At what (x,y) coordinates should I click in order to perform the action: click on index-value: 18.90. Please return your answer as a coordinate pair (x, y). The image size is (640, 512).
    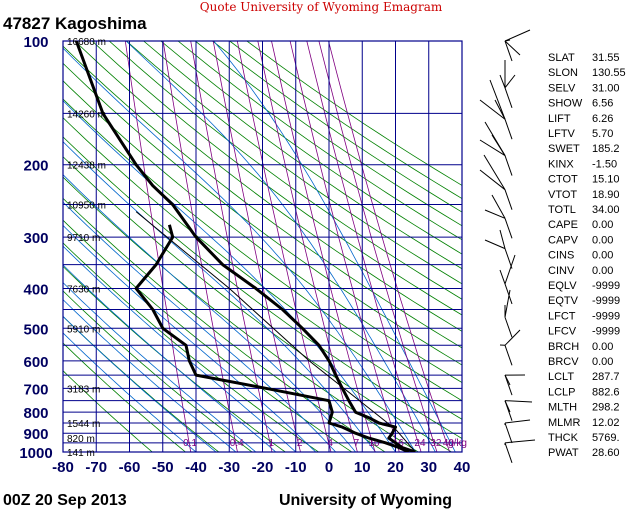
    Looking at the image, I should click on (606, 195).